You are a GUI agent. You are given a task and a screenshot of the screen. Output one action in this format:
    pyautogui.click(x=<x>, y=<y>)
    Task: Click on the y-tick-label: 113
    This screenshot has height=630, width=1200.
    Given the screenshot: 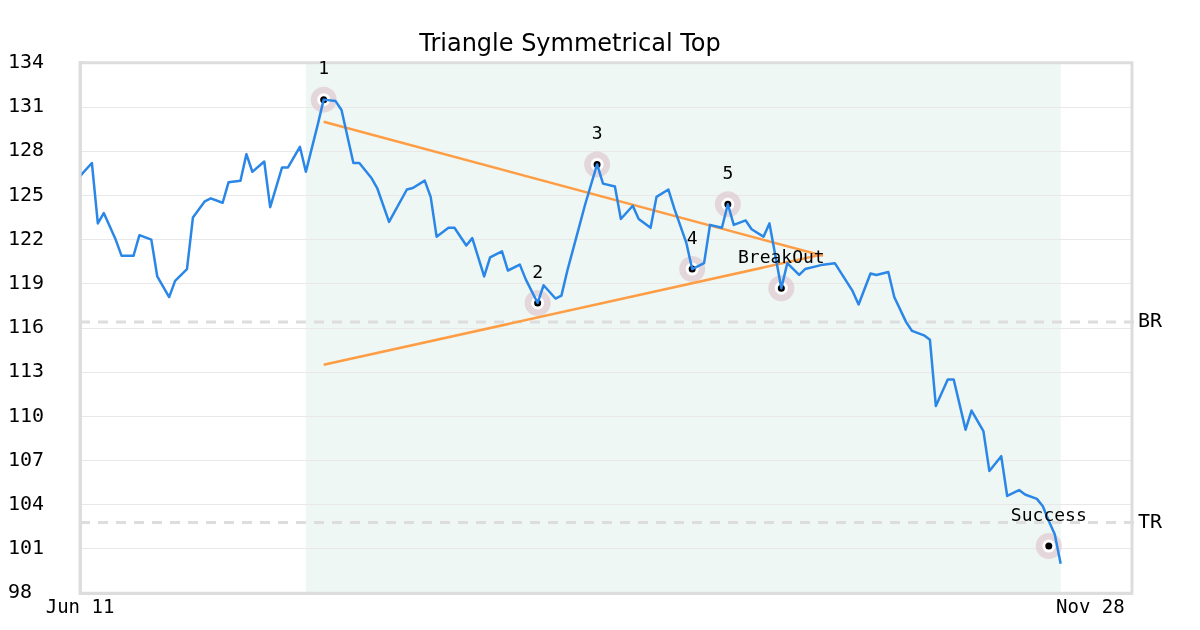 What is the action you would take?
    pyautogui.click(x=26, y=370)
    